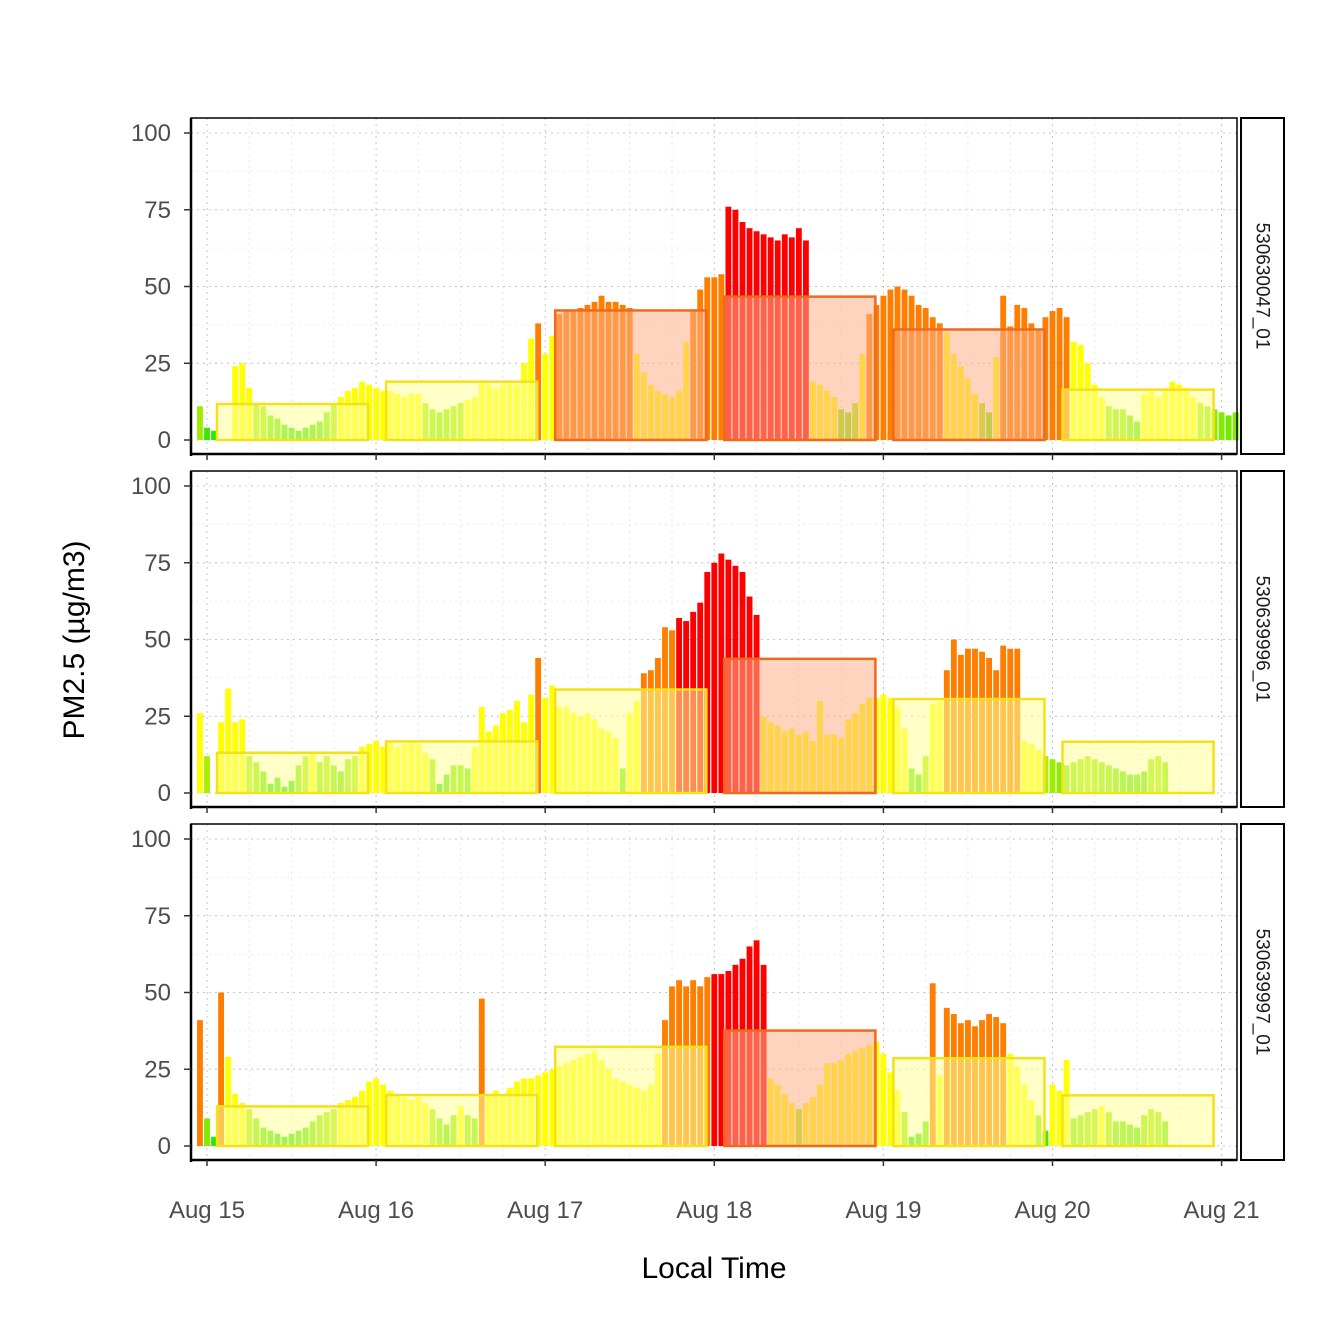  I want to click on x-tick-label: Aug 17, so click(545, 1210).